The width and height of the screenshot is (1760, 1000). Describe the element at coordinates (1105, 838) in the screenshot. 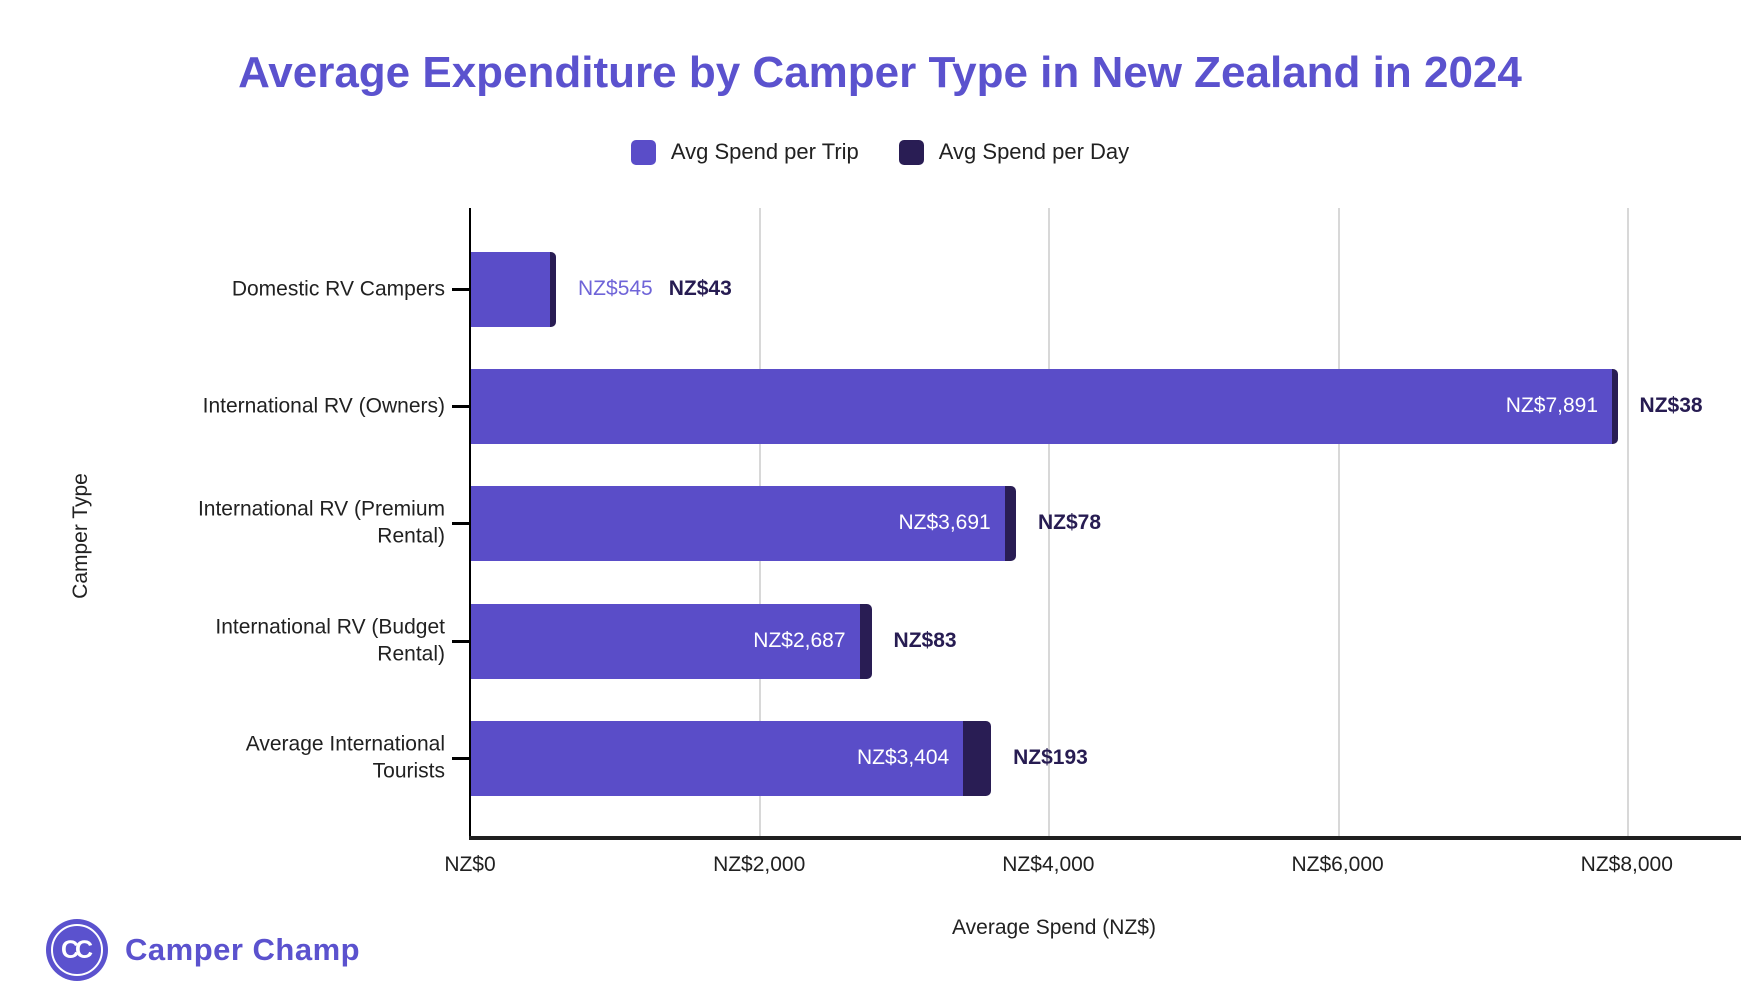

I see `x-axis-line` at that location.